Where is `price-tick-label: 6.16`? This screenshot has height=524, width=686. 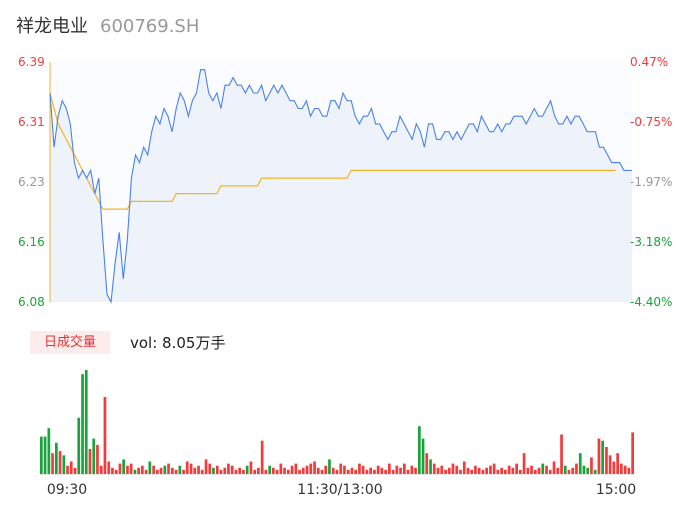
price-tick-label: 6.16 is located at coordinates (31, 242).